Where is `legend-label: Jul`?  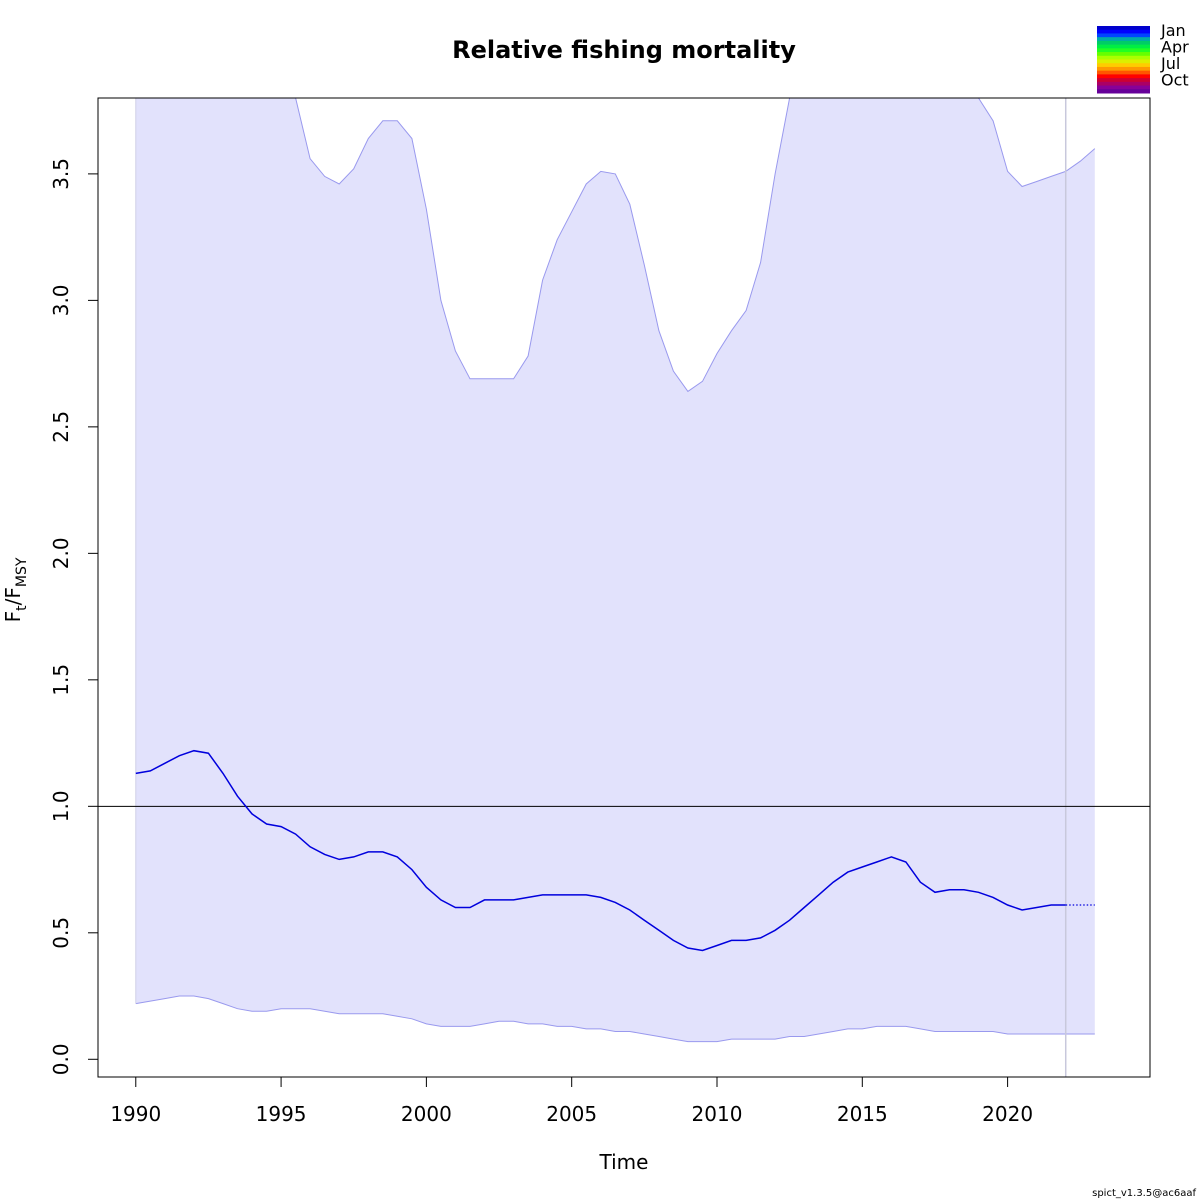 legend-label: Jul is located at coordinates (1170, 63).